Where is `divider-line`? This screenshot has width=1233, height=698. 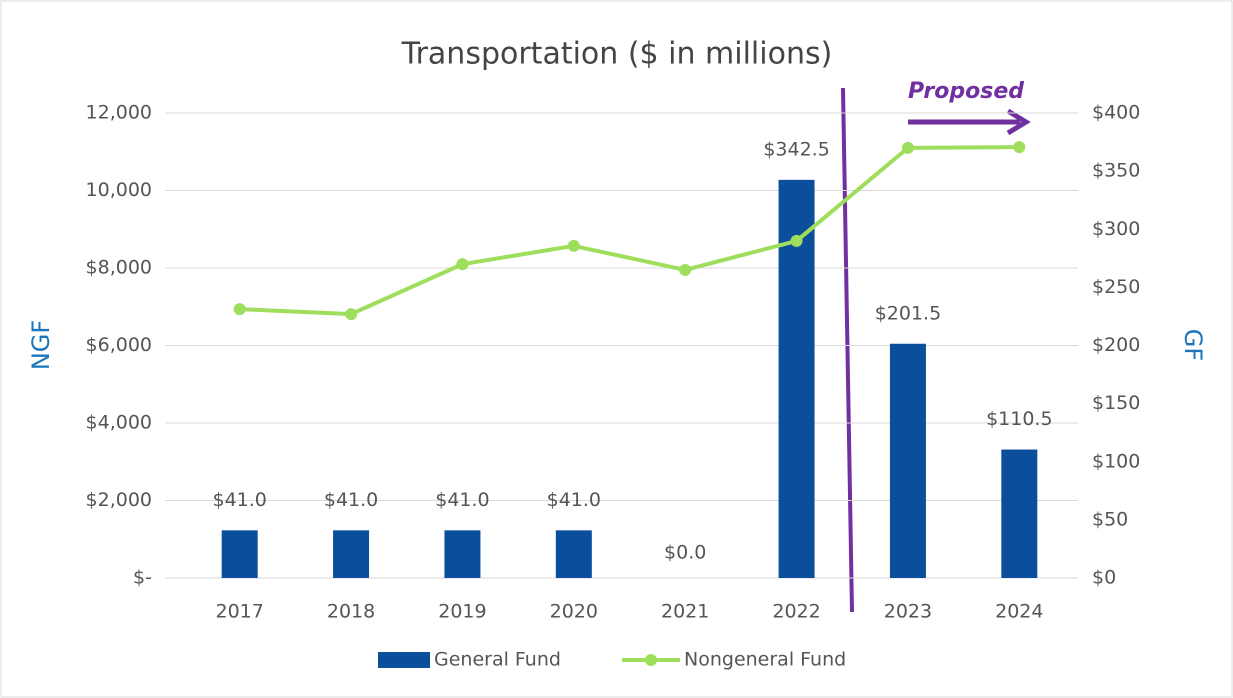 divider-line is located at coordinates (847, 350).